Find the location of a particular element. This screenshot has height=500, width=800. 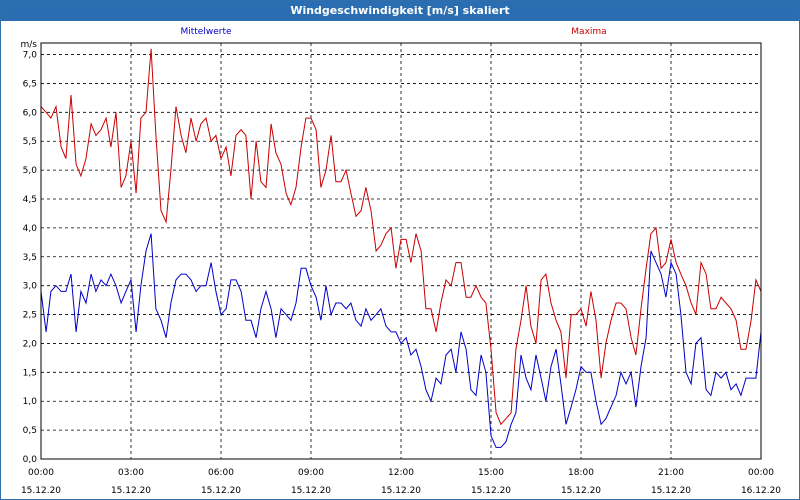

x-tick-time: 12:00 is located at coordinates (401, 473).